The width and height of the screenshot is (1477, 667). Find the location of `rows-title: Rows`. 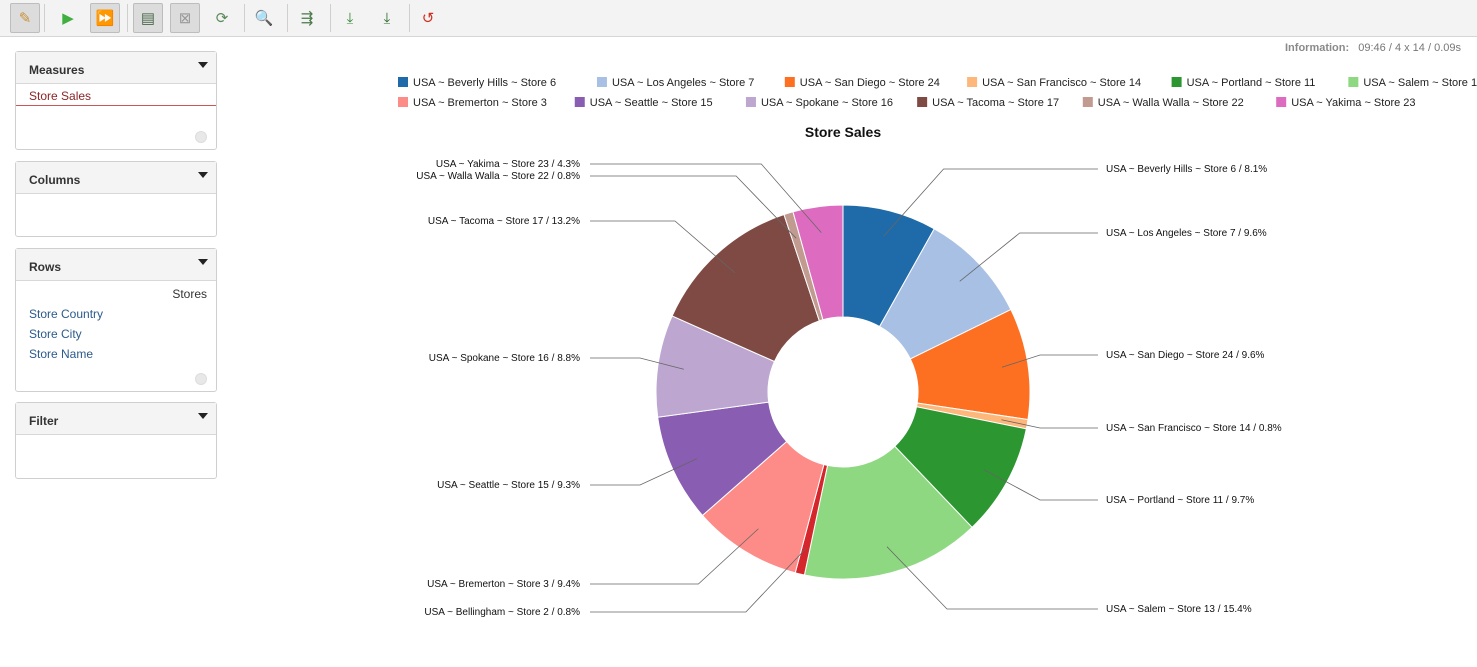

rows-title: Rows is located at coordinates (45, 267).